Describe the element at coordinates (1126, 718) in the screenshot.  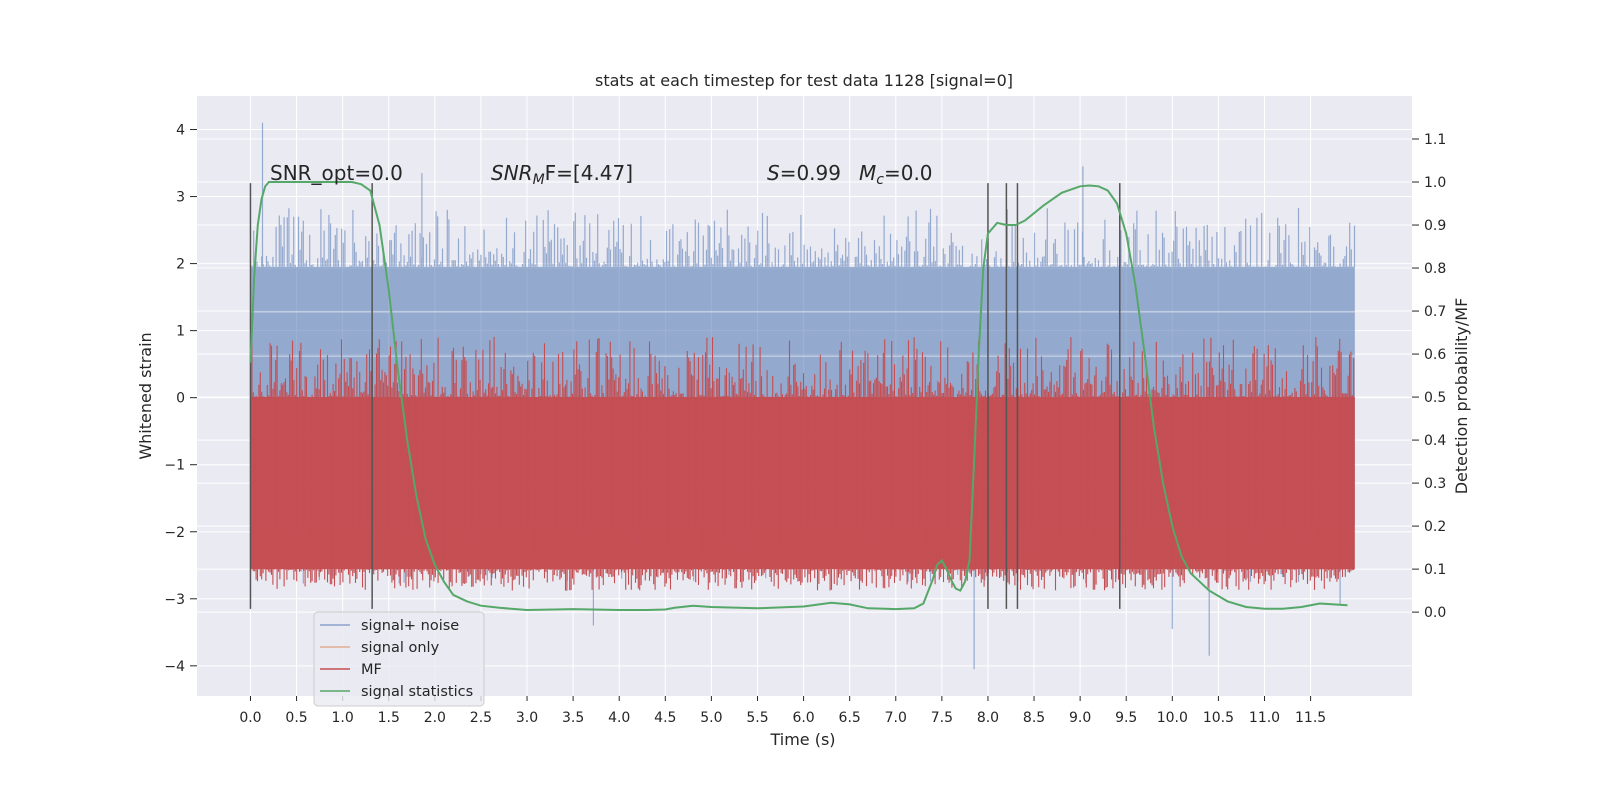
I see `x-tick-label: 9.5` at that location.